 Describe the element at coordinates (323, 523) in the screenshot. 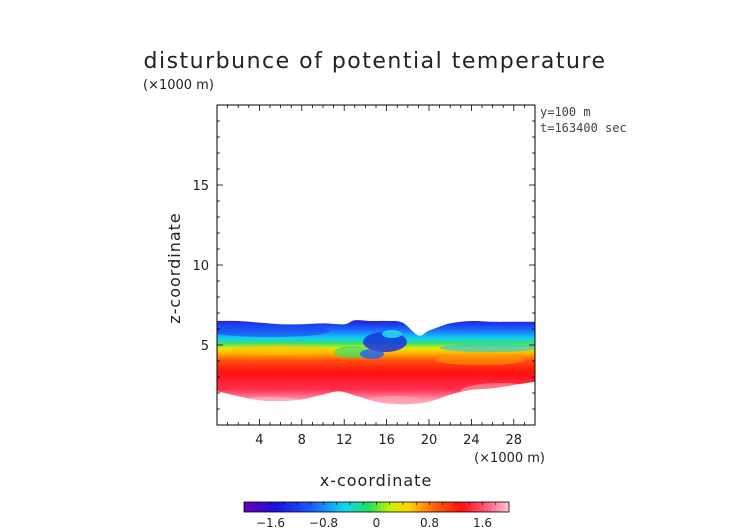

I see `colorbar-tick-label: −0.8` at that location.